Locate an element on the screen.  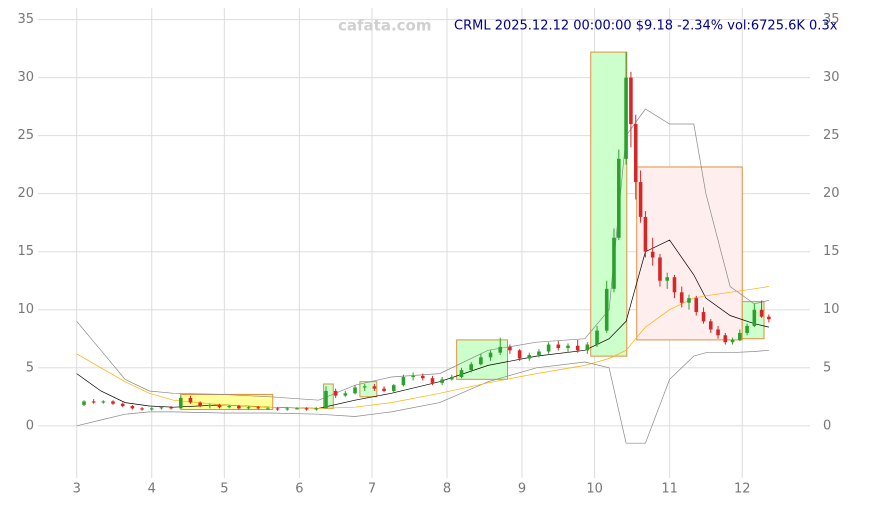
y-tick-label-right: 10 is located at coordinates (831, 309).